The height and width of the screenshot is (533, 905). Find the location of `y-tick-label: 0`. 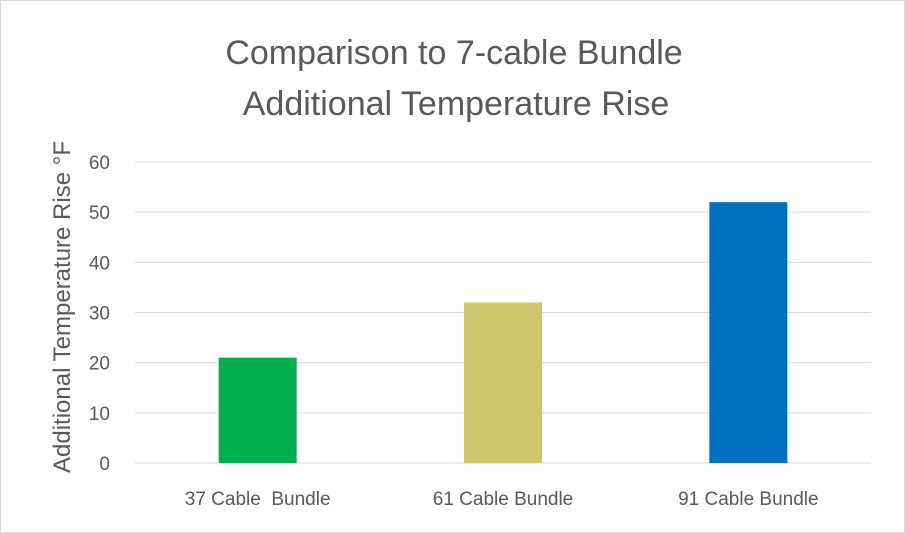

y-tick-label: 0 is located at coordinates (104, 464).